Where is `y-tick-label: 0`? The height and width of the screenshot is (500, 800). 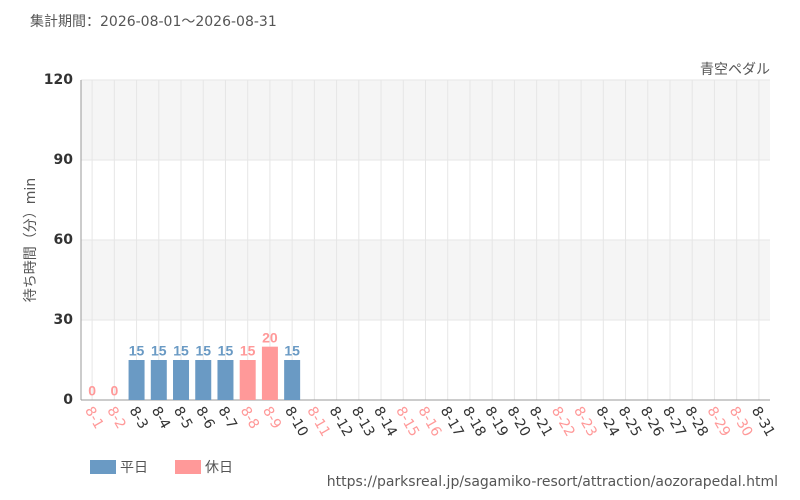
y-tick-label: 0 is located at coordinates (68, 400).